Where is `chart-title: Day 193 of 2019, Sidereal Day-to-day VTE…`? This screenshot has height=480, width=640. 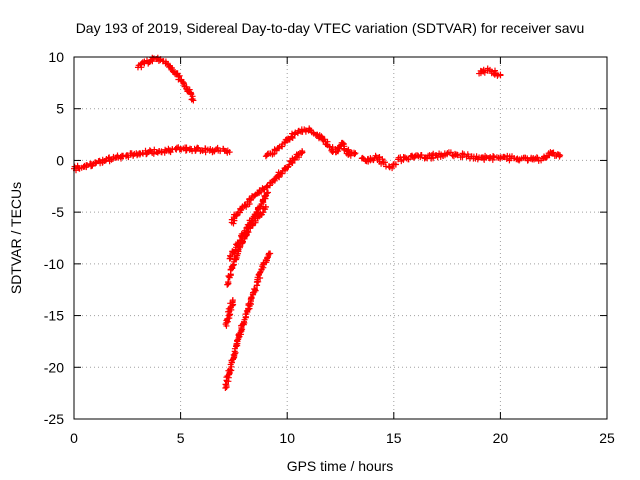
chart-title: Day 193 of 2019, Sidereal Day-to-day VTE… is located at coordinates (330, 28).